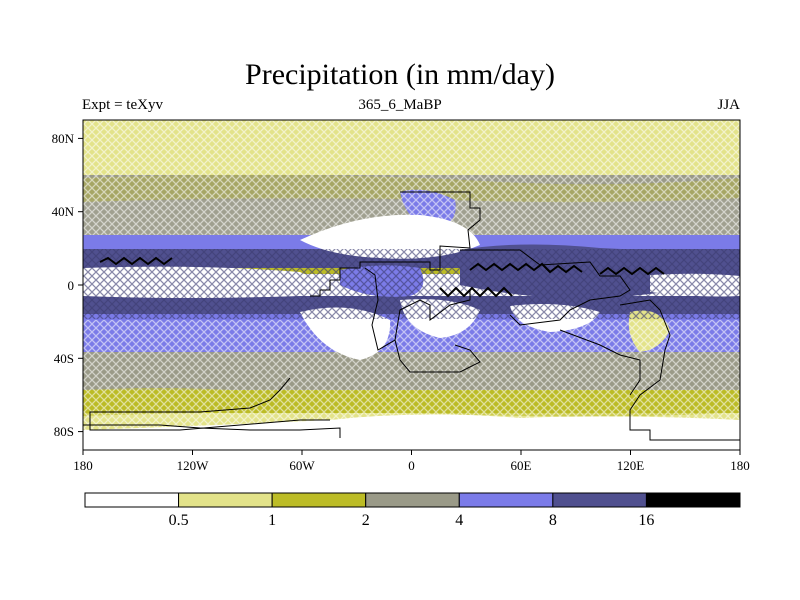 This screenshot has width=800, height=600. Describe the element at coordinates (179, 520) in the screenshot. I see `colorbar-label: 0.5` at that location.